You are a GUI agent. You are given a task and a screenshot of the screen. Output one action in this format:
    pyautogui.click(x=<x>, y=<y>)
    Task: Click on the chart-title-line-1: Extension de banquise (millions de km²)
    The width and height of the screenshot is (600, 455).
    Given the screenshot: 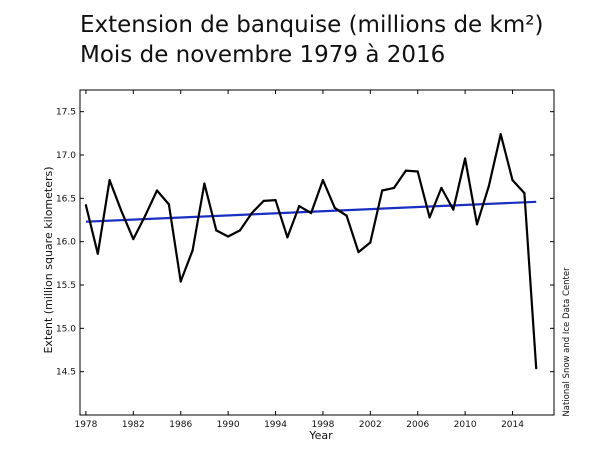 What is the action you would take?
    pyautogui.click(x=312, y=25)
    